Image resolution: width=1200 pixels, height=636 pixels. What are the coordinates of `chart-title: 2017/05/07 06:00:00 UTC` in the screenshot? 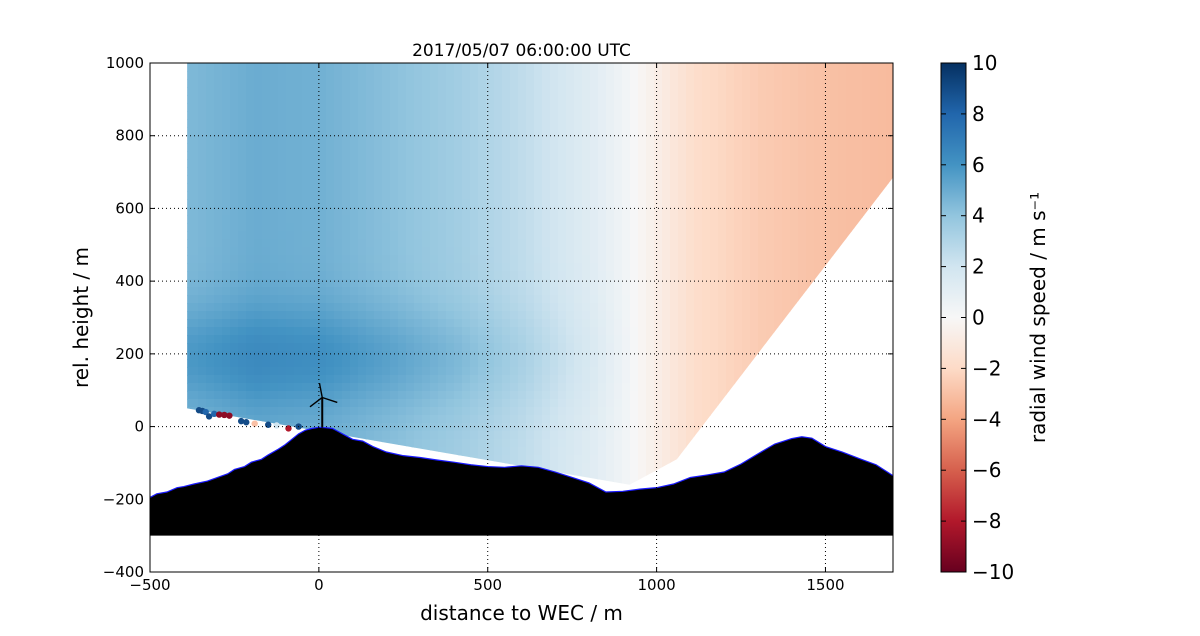 It's located at (521, 51).